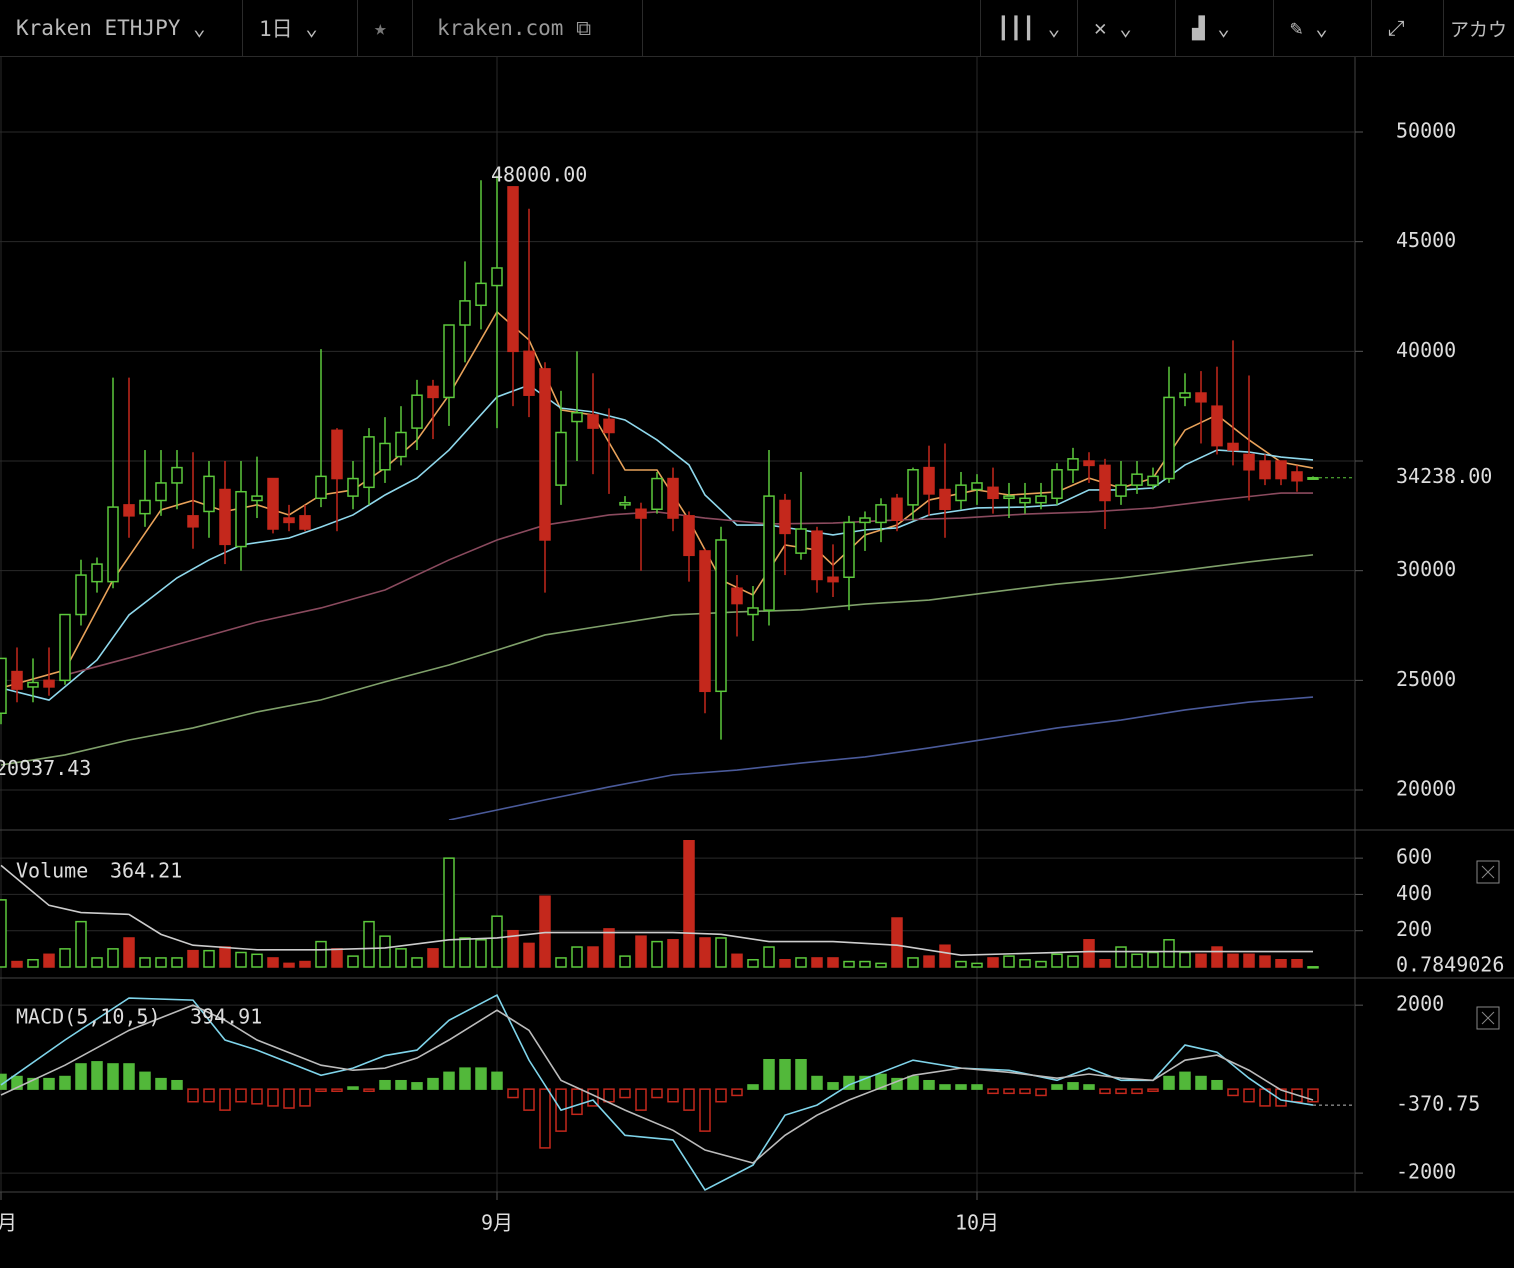 The height and width of the screenshot is (1268, 1514). Describe the element at coordinates (659, 904) in the screenshot. I see `pane-volume` at that location.